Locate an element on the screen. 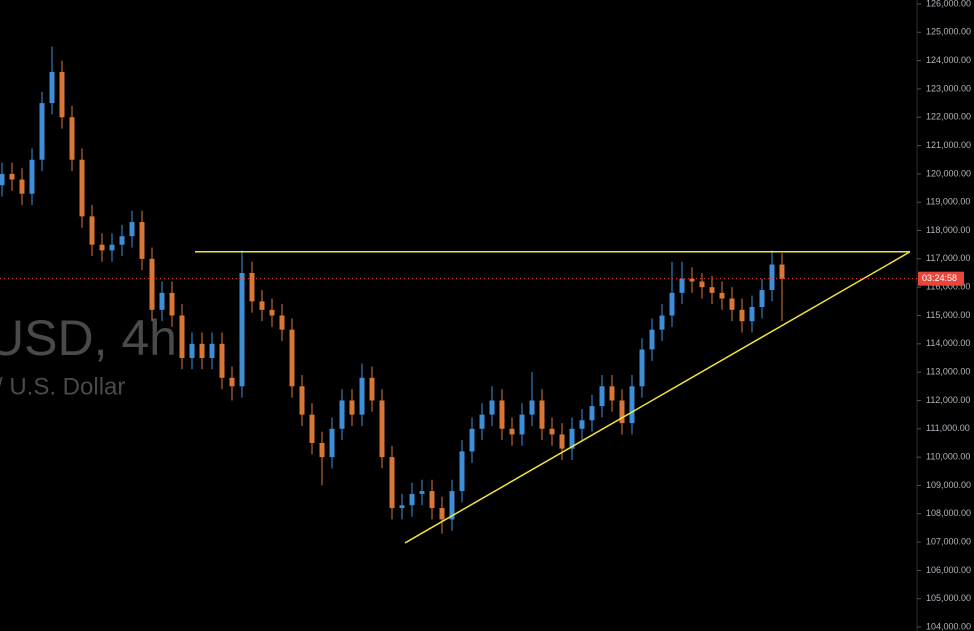 Image resolution: width=974 pixels, height=631 pixels. y-tick-label: 104,000.00 is located at coordinates (948, 626).